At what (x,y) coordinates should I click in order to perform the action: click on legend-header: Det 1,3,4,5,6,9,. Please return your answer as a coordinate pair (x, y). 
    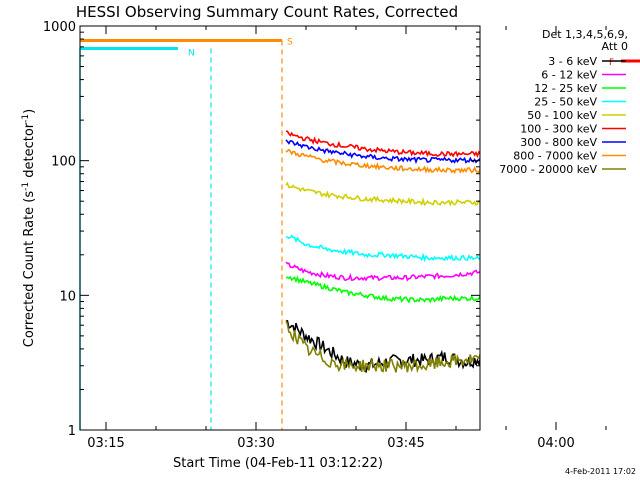
    Looking at the image, I should click on (585, 34).